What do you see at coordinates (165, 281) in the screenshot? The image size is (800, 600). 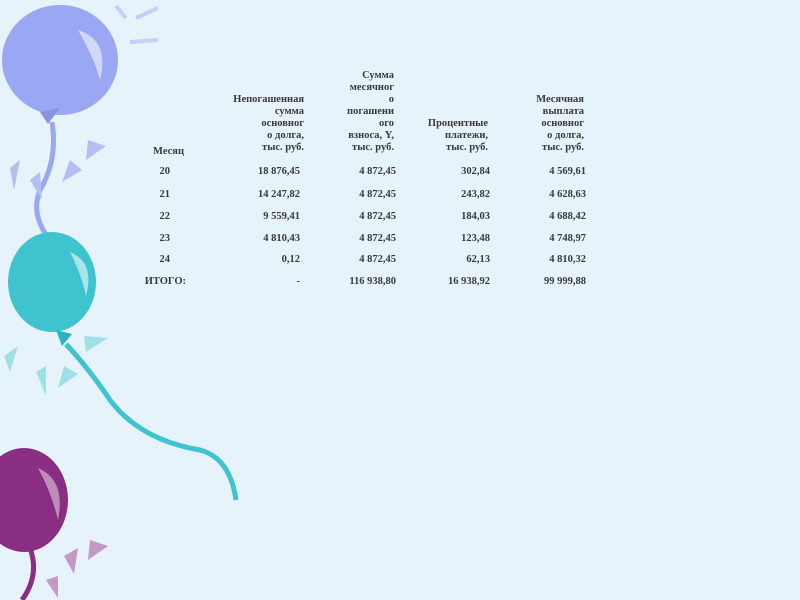 I see `total-label: ИТОГО:` at bounding box center [165, 281].